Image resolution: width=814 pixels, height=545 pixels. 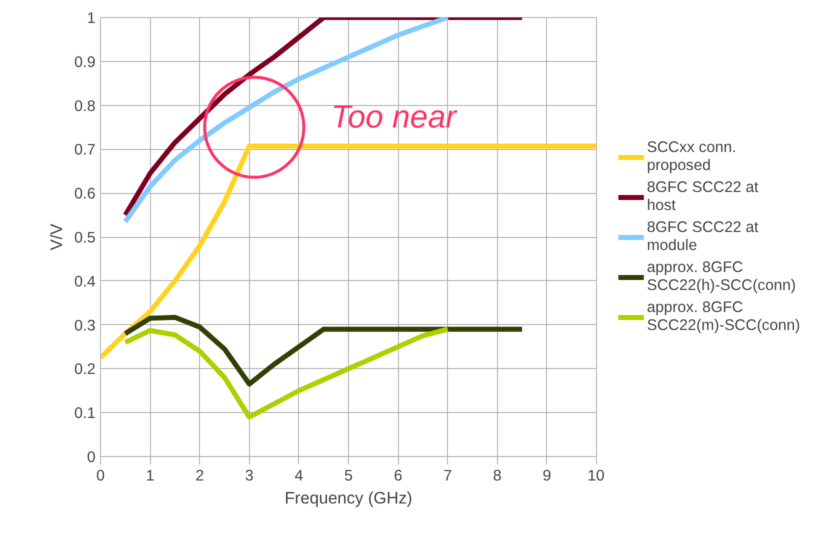 I want to click on x-tick-label: 4, so click(x=299, y=476).